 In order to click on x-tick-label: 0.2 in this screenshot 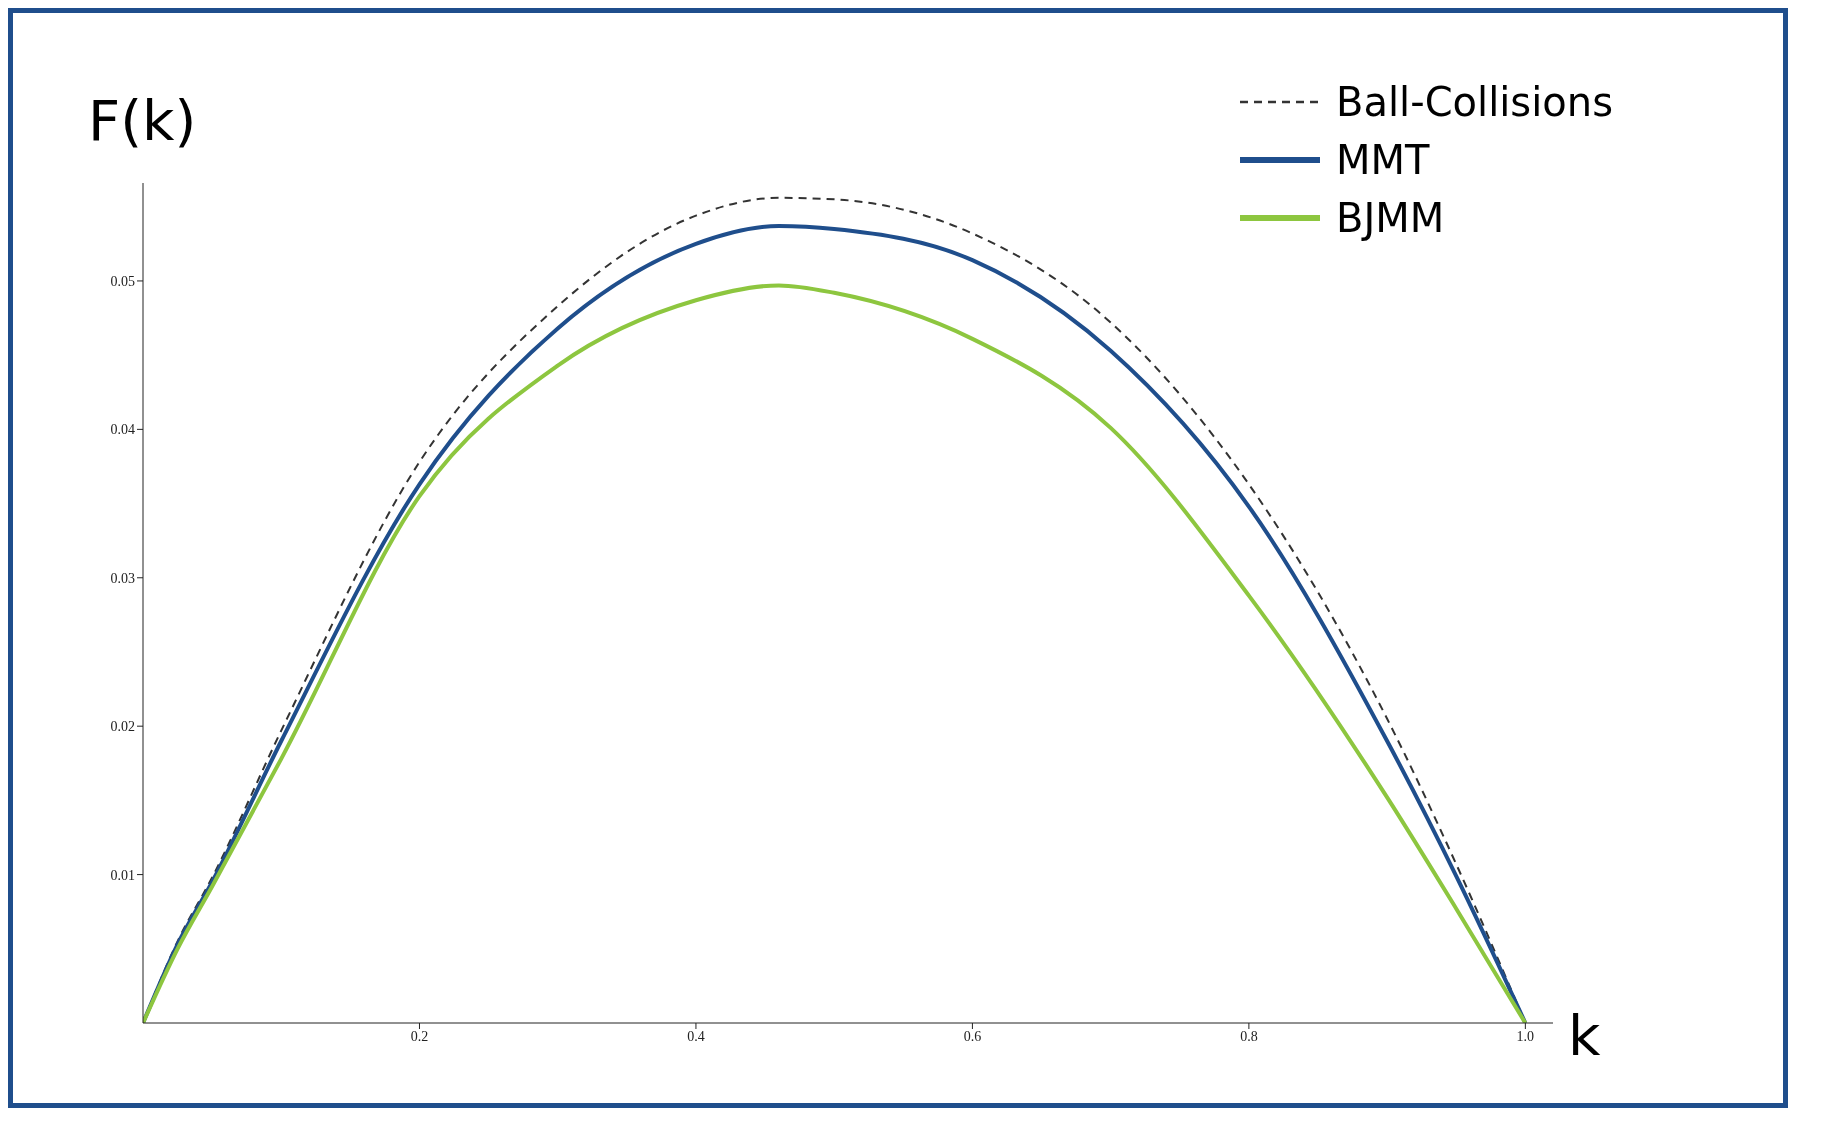, I will do `click(419, 1036)`.